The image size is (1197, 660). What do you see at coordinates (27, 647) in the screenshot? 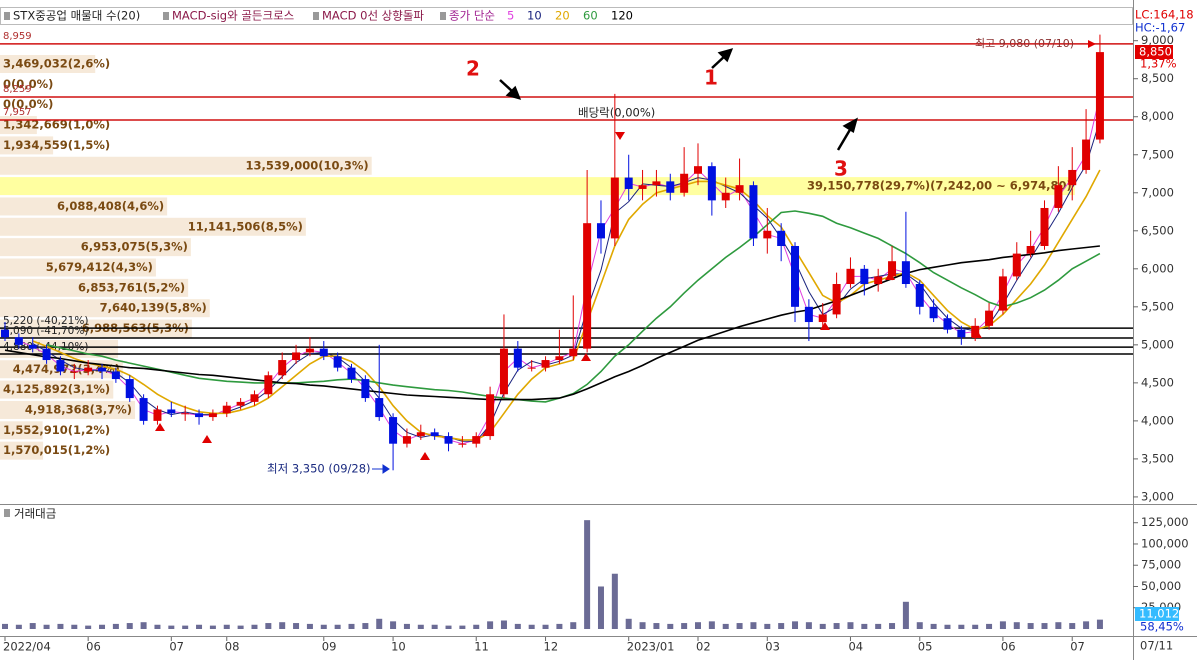
I see `x-tick-label: 2022/04` at bounding box center [27, 647].